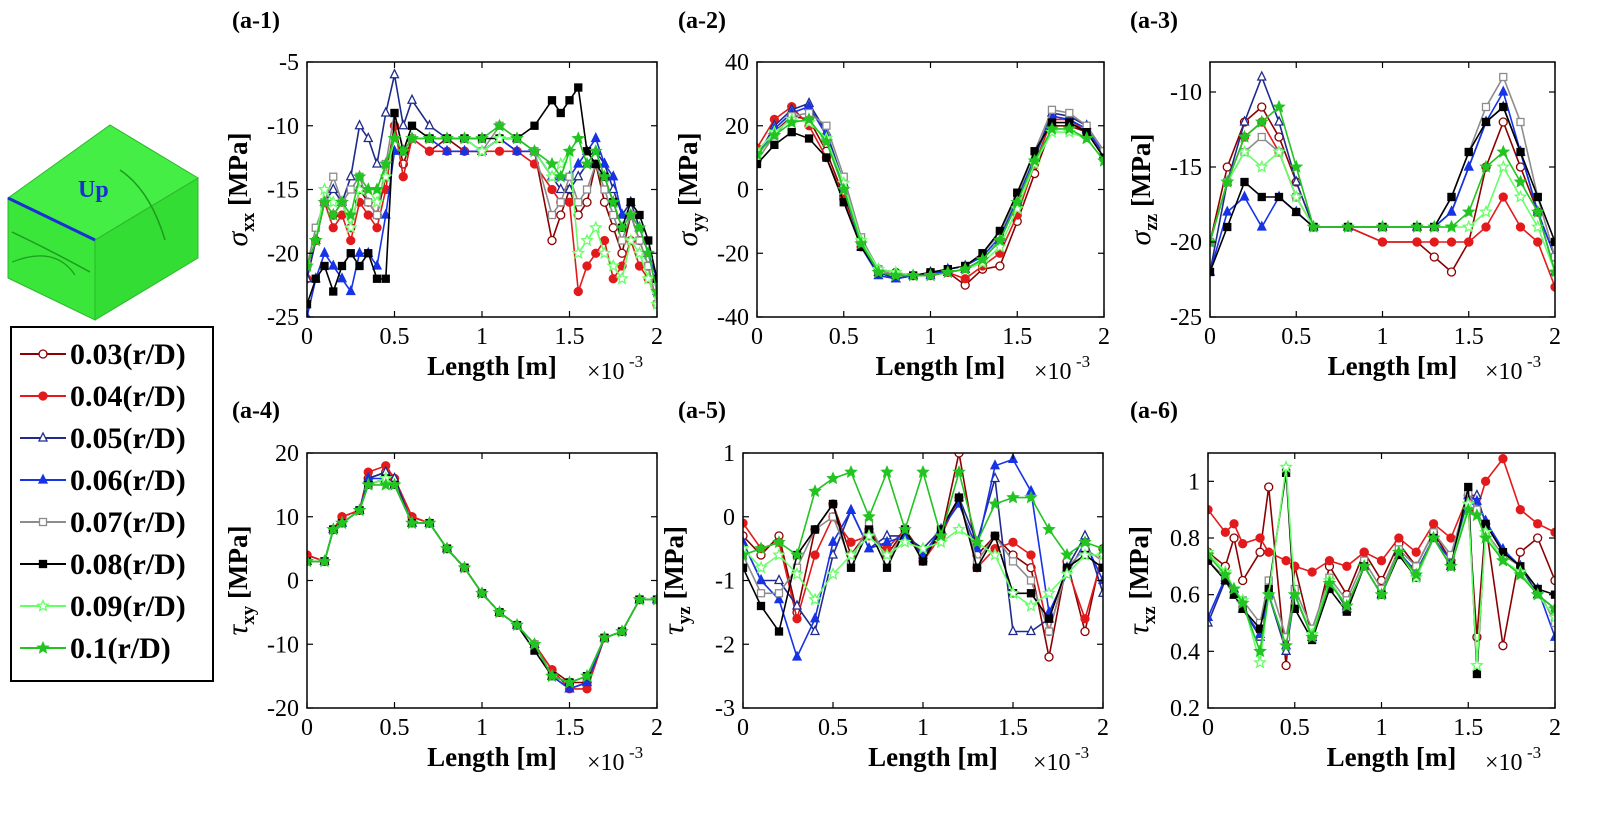 Image resolution: width=1619 pixels, height=819 pixels. What do you see at coordinates (1468, 728) in the screenshot?
I see `chart-6-xtick-label: 1.5` at bounding box center [1468, 728].